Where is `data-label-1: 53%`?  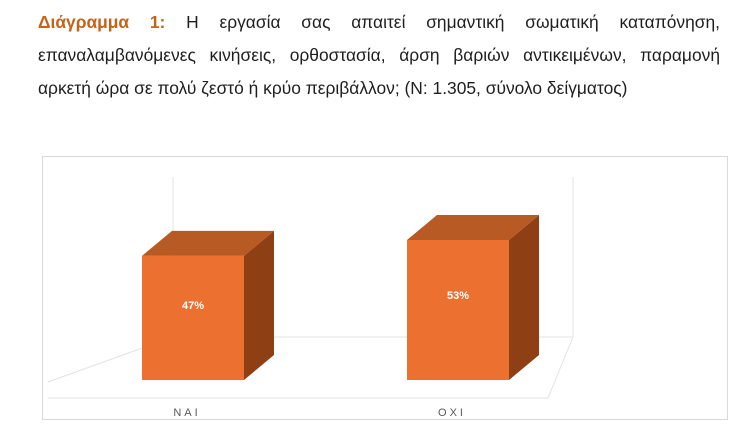 data-label-1: 53% is located at coordinates (458, 296).